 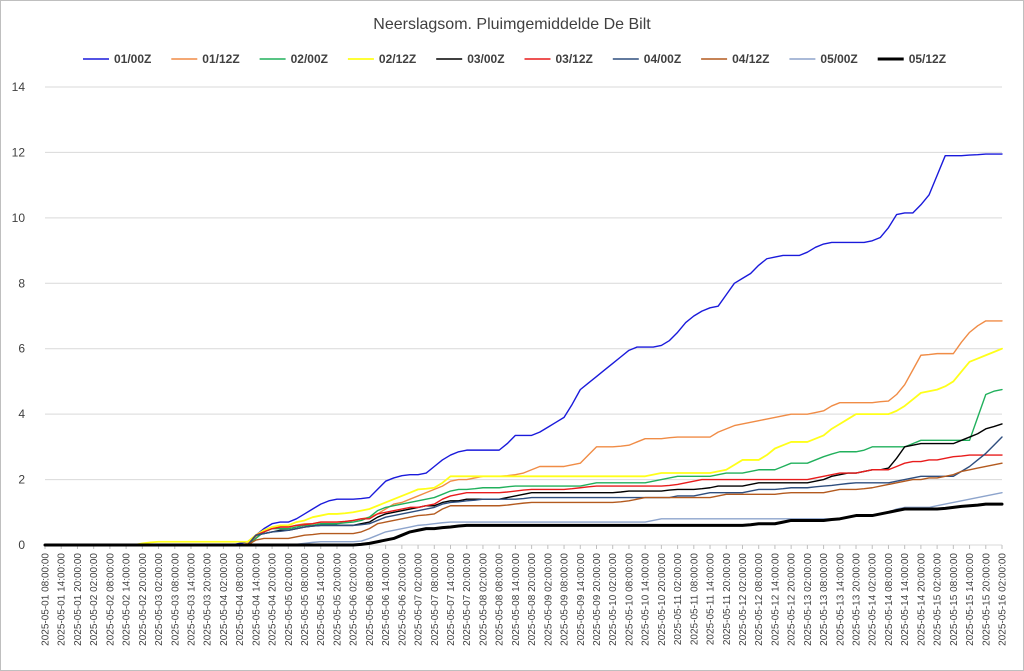 I want to click on x-tick-label: 2025-05-14 02:00:00, so click(x=873, y=599).